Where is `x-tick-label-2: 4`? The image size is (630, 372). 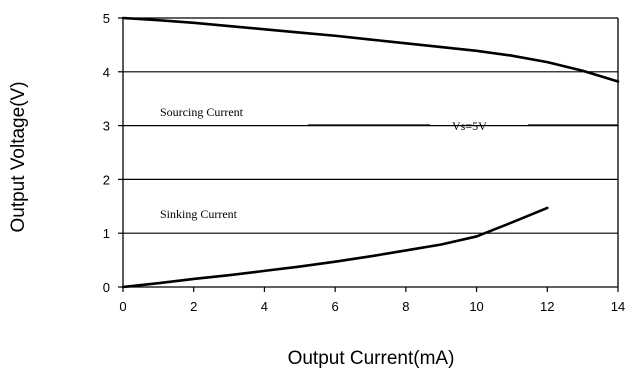 x-tick-label-2: 4 is located at coordinates (264, 306).